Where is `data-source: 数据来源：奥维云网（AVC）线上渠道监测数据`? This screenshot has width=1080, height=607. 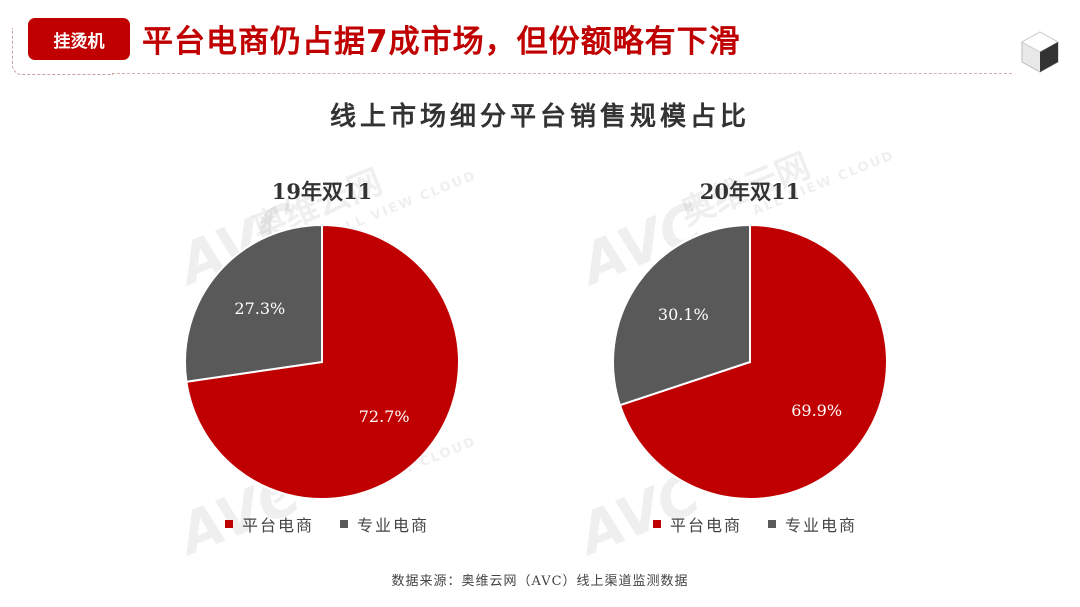
data-source: 数据来源：奥维云网（AVC）线上渠道监测数据 is located at coordinates (540, 581).